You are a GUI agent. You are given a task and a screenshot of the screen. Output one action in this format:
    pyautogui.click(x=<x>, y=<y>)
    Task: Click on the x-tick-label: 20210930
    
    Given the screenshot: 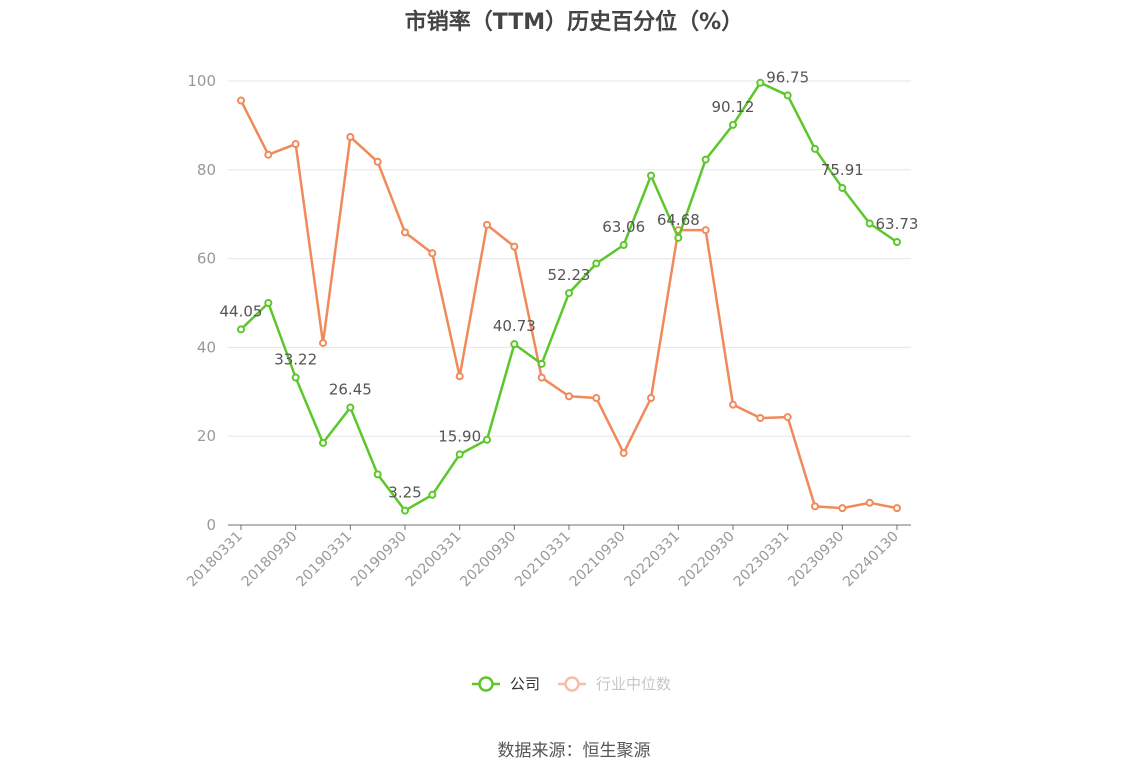 What is the action you would take?
    pyautogui.click(x=598, y=560)
    